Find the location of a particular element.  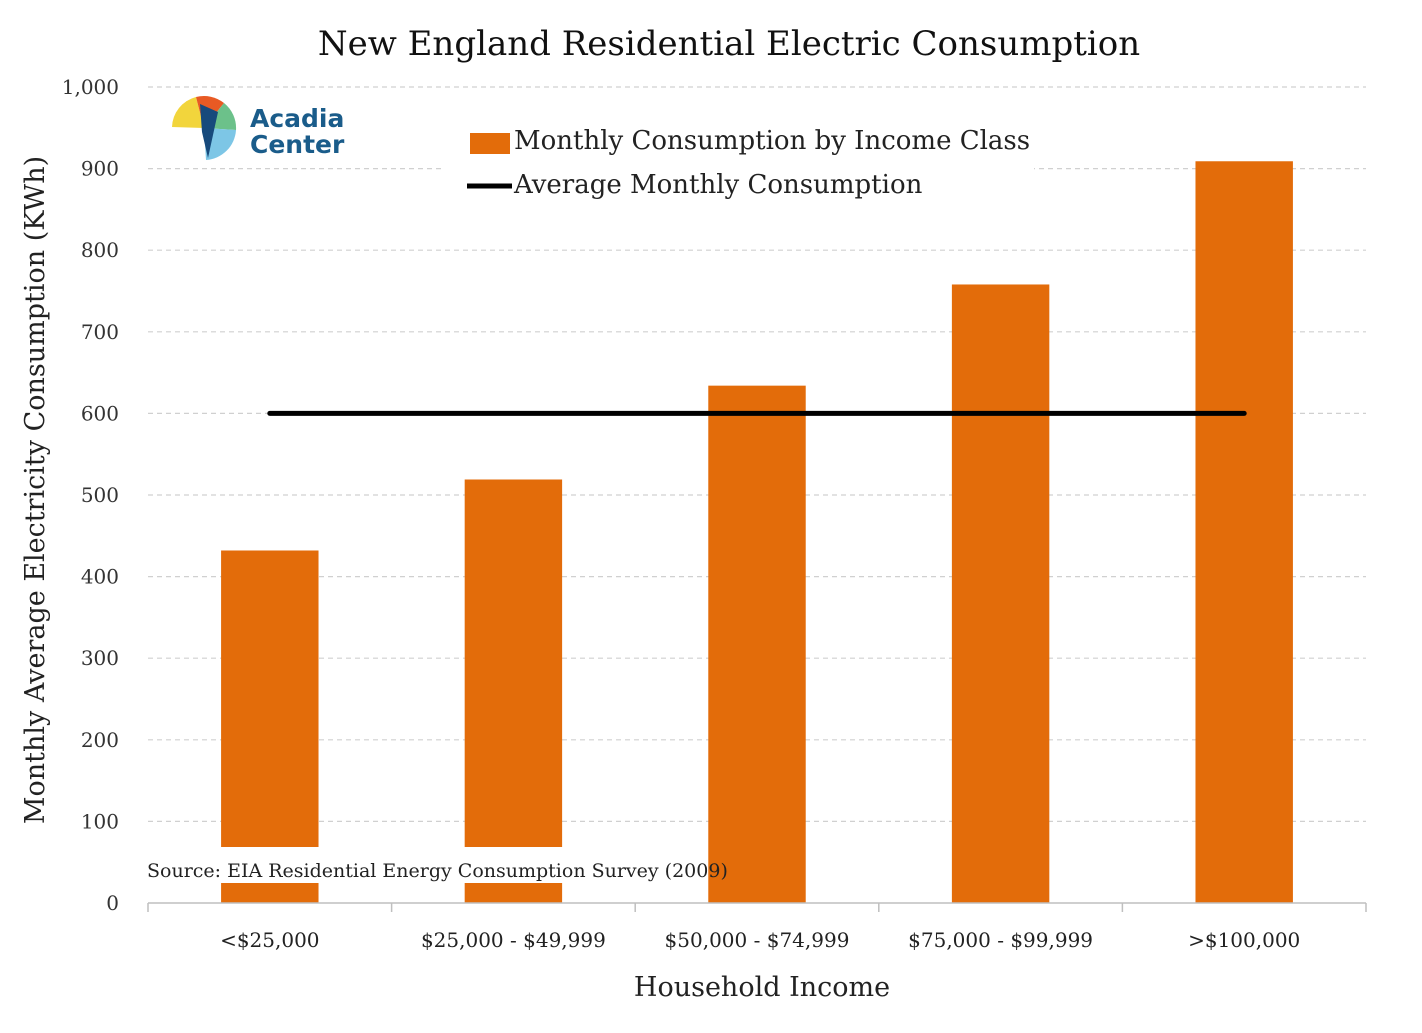

logo-mark-icon is located at coordinates (204, 127).